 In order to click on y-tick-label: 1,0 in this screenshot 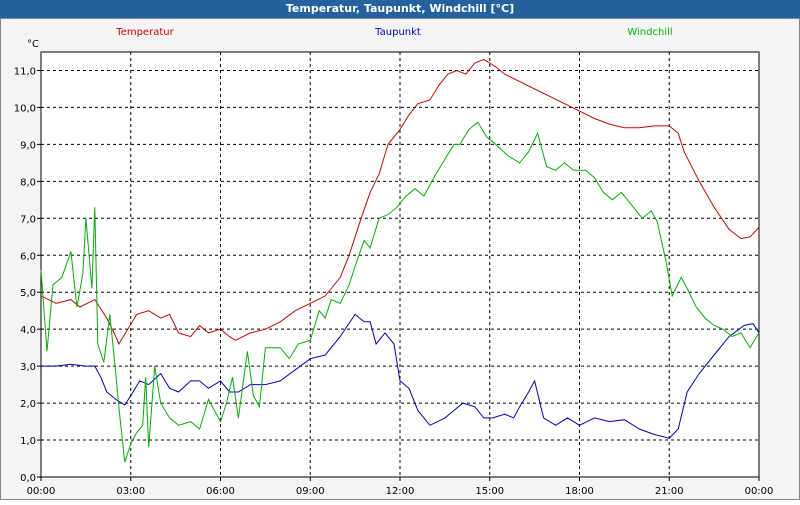, I will do `click(28, 441)`.